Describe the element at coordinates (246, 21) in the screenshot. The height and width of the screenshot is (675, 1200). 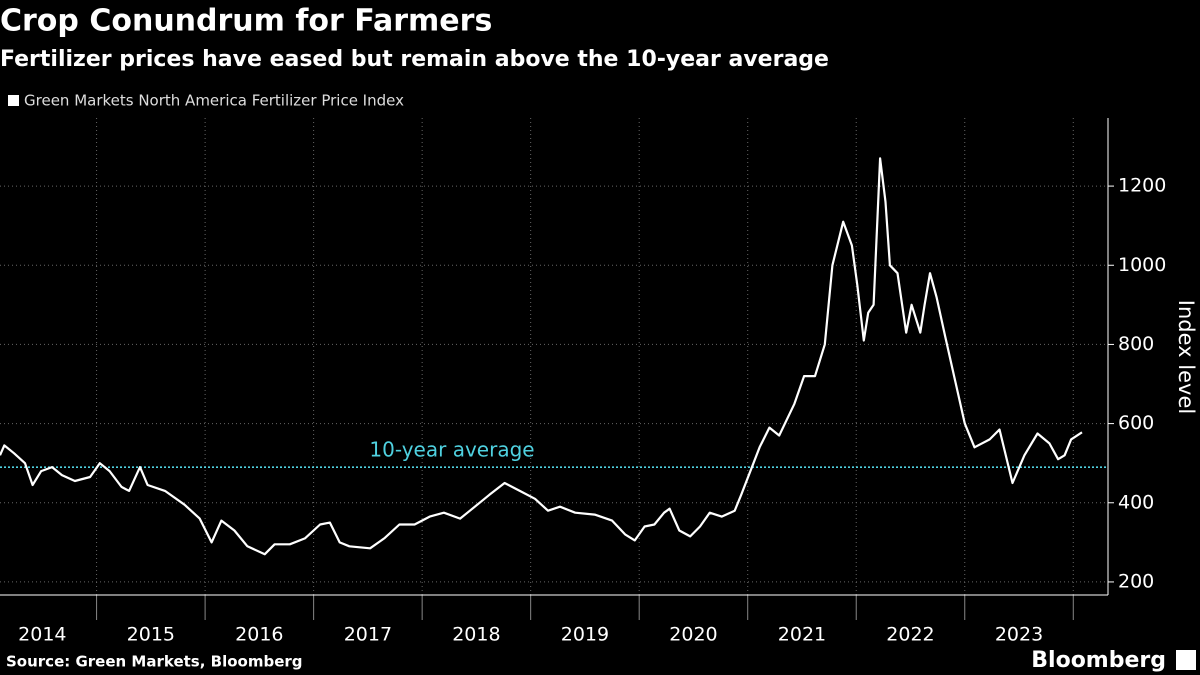
I see `chart-title: Crop Conundrum for Farmers` at that location.